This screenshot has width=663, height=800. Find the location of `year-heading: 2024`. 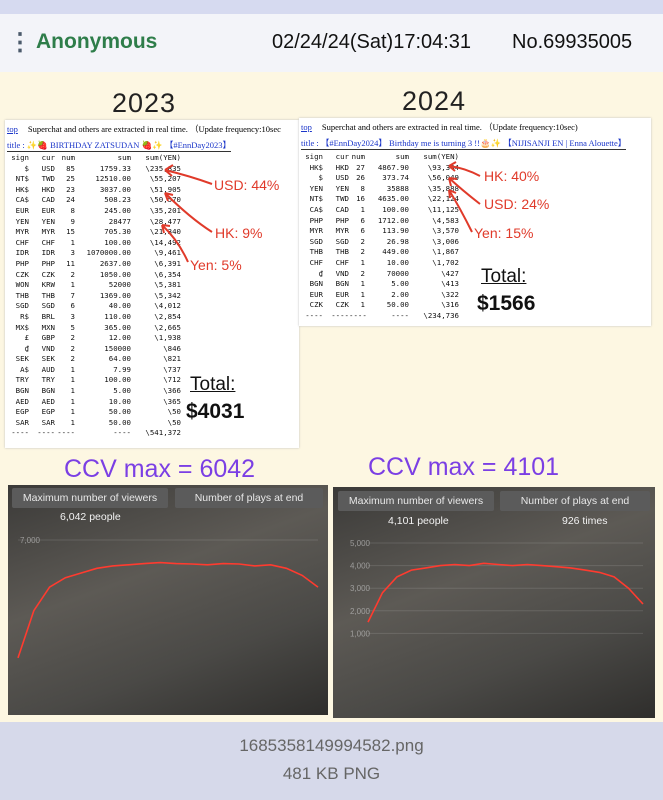

year-heading: 2024 is located at coordinates (434, 101).